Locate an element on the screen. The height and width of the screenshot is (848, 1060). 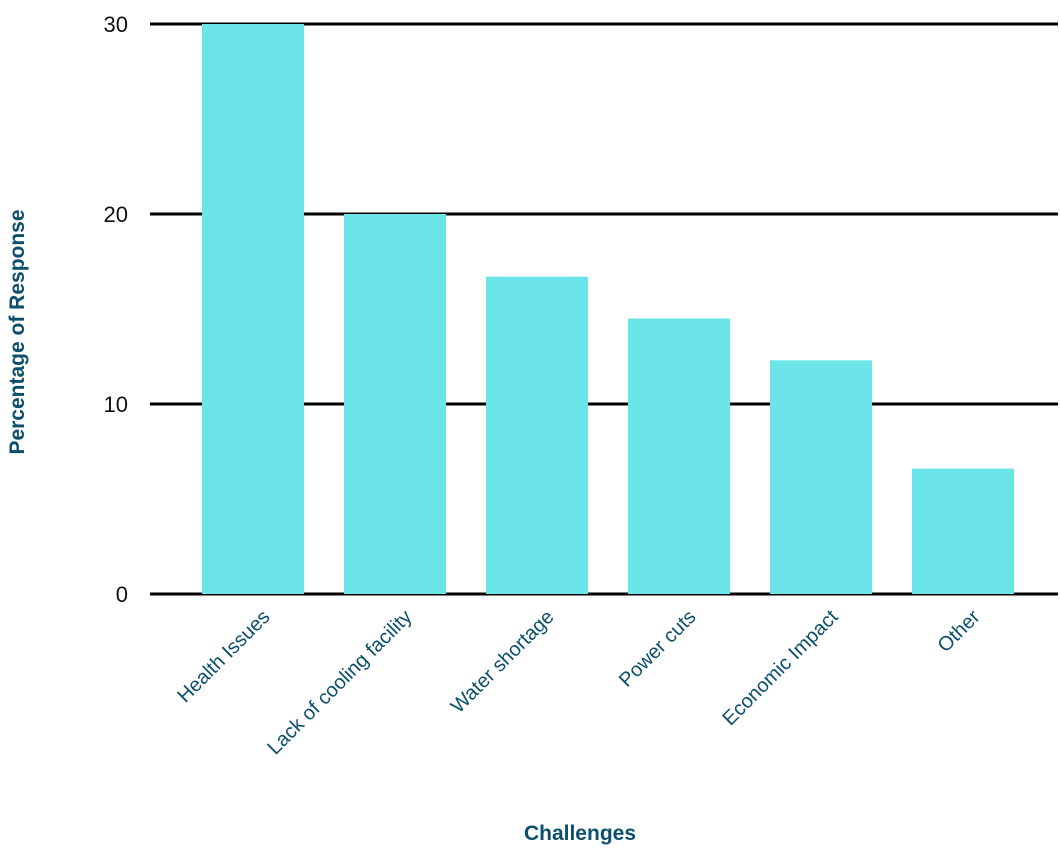
bar-lack-of-cooling-facility is located at coordinates (395, 404).